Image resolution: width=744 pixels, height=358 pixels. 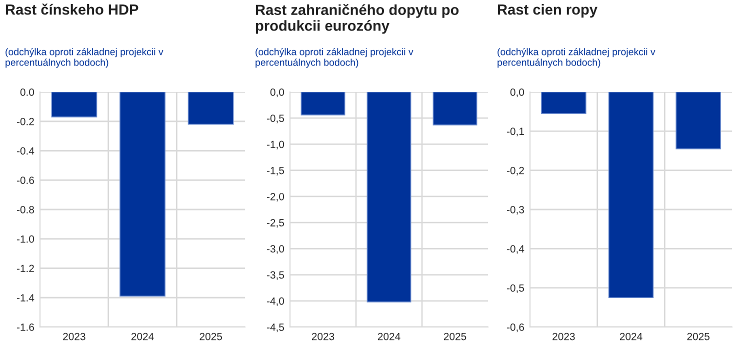 What do you see at coordinates (515, 171) in the screenshot?
I see `y-tick-label: -0,2` at bounding box center [515, 171].